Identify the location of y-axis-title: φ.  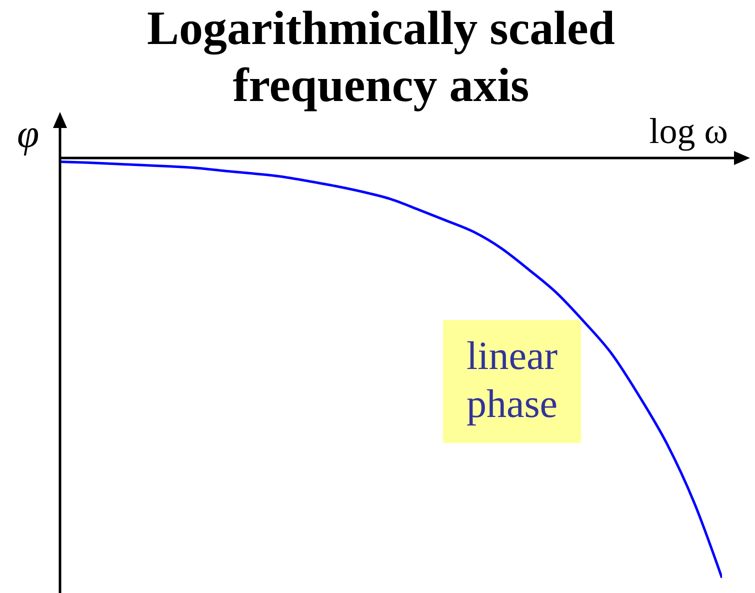
(28, 133).